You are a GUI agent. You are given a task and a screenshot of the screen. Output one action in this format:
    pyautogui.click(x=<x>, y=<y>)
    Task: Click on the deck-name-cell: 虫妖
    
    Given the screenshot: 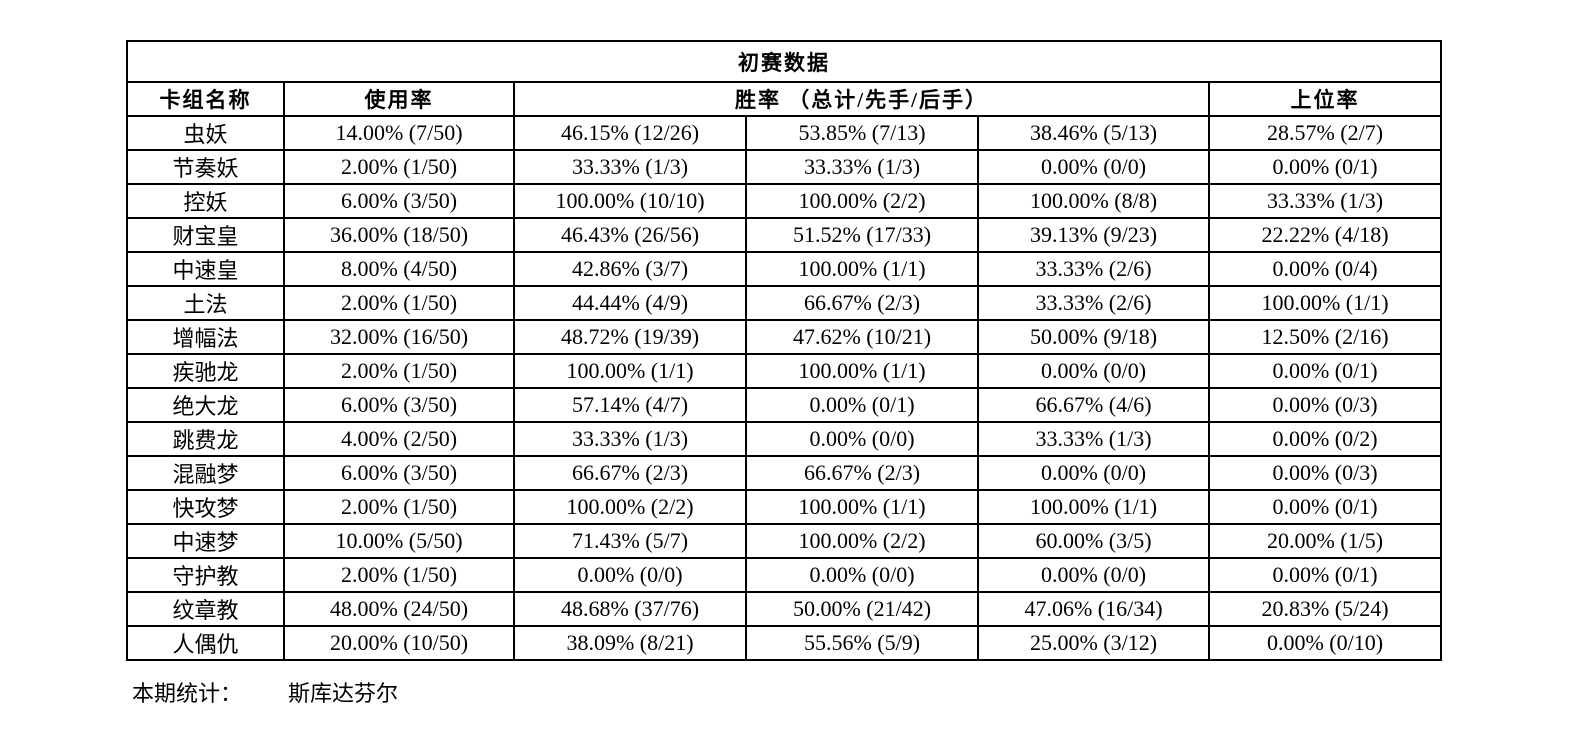 What is the action you would take?
    pyautogui.click(x=205, y=133)
    